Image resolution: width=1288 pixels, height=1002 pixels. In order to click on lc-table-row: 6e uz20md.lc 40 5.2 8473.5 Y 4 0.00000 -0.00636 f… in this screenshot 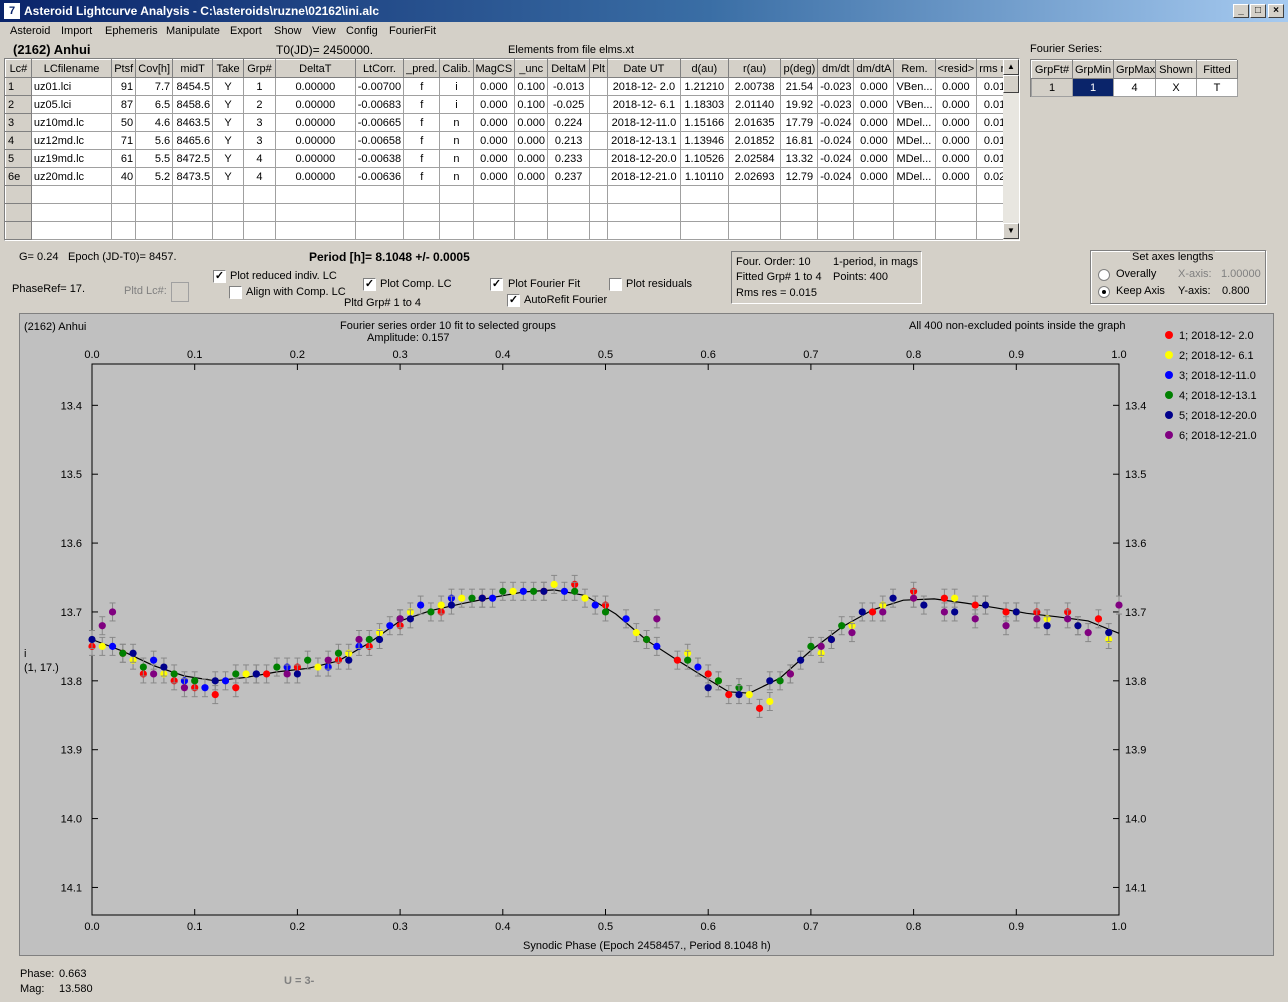, I will do `click(512, 176)`.